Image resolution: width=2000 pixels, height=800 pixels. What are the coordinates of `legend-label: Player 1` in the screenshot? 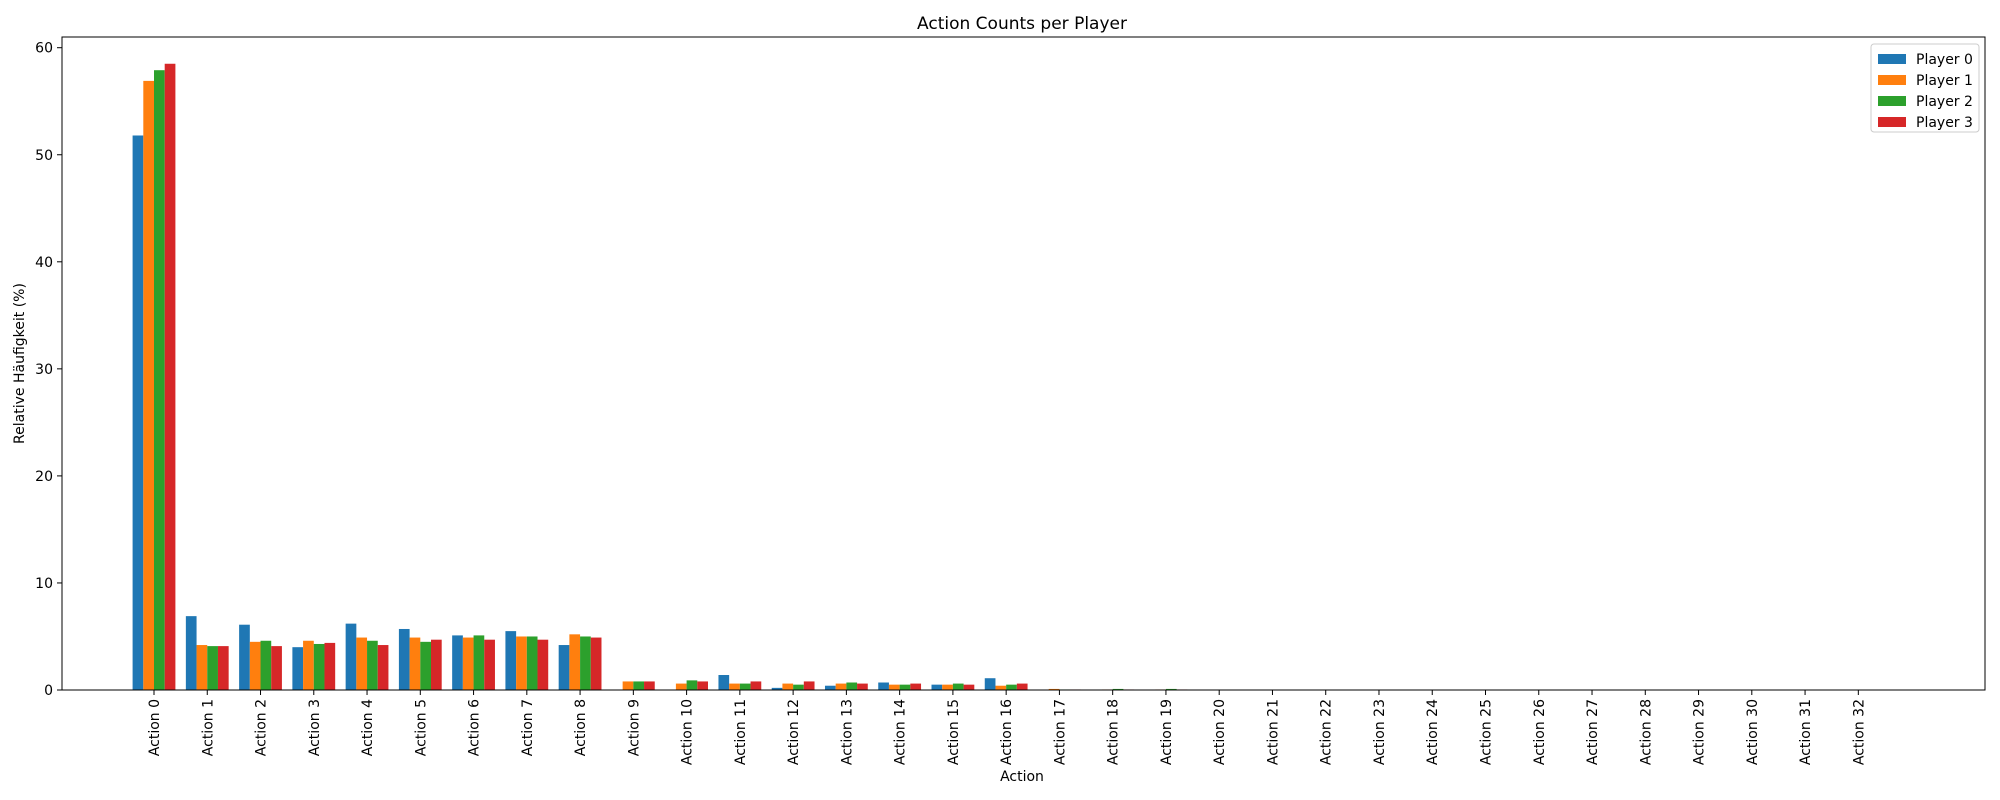 It's located at (1944, 81).